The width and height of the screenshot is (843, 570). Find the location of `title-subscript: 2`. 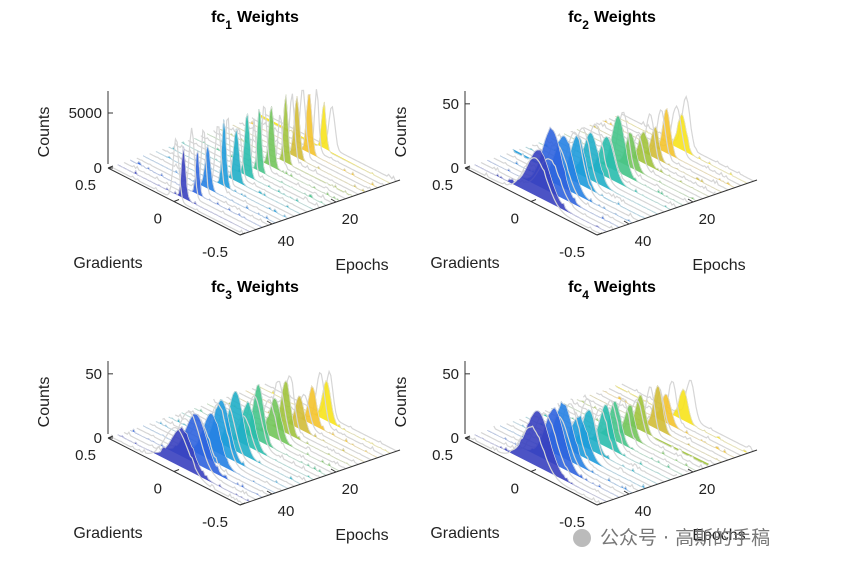

title-subscript: 2 is located at coordinates (585, 25).